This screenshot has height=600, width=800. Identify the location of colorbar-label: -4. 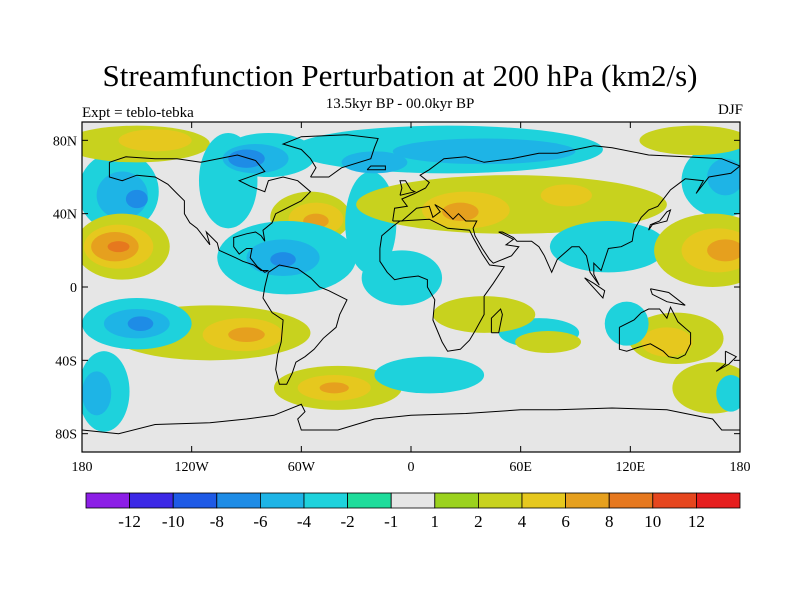
(304, 521).